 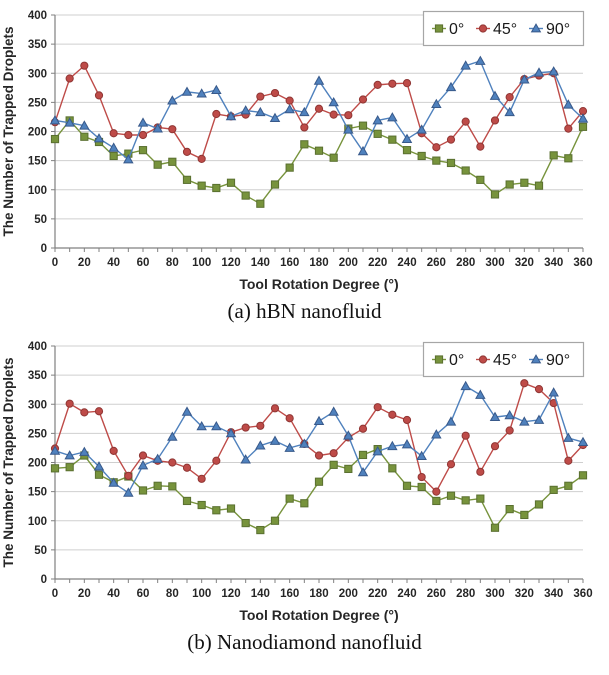 What do you see at coordinates (304, 642) in the screenshot?
I see `caption-nanodiamond: (b) Nanodiamond nanofluid` at bounding box center [304, 642].